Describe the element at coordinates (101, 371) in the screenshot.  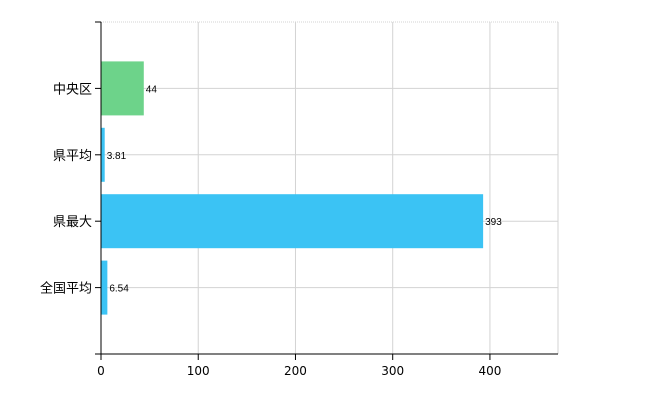
I see `x-tick-label-0: 0` at that location.